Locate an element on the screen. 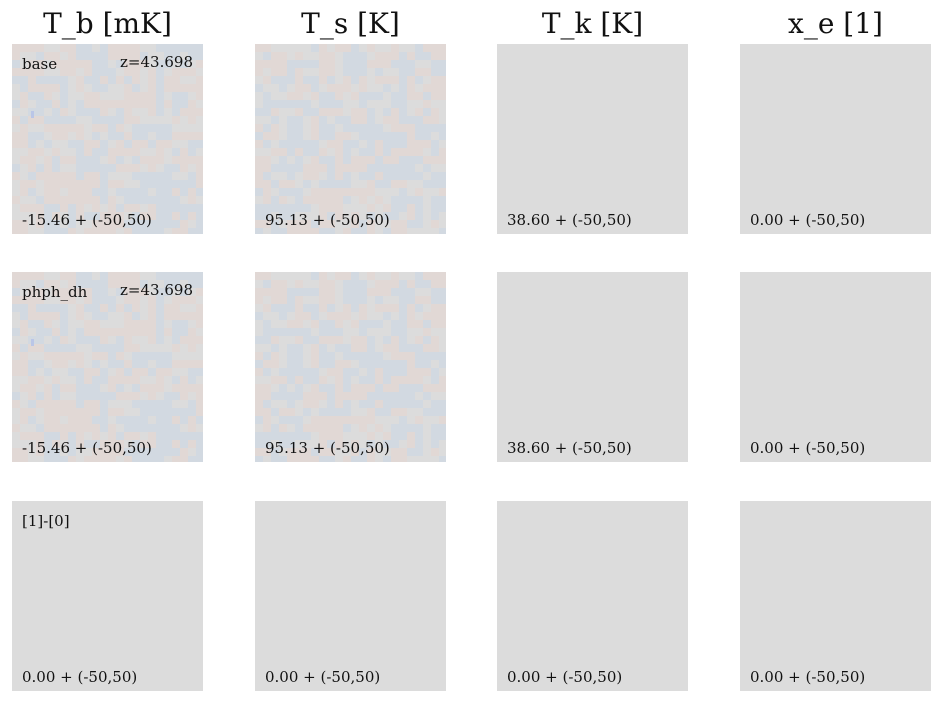 This screenshot has height=703, width=942. redshift-label: z=43.698 is located at coordinates (156, 290).